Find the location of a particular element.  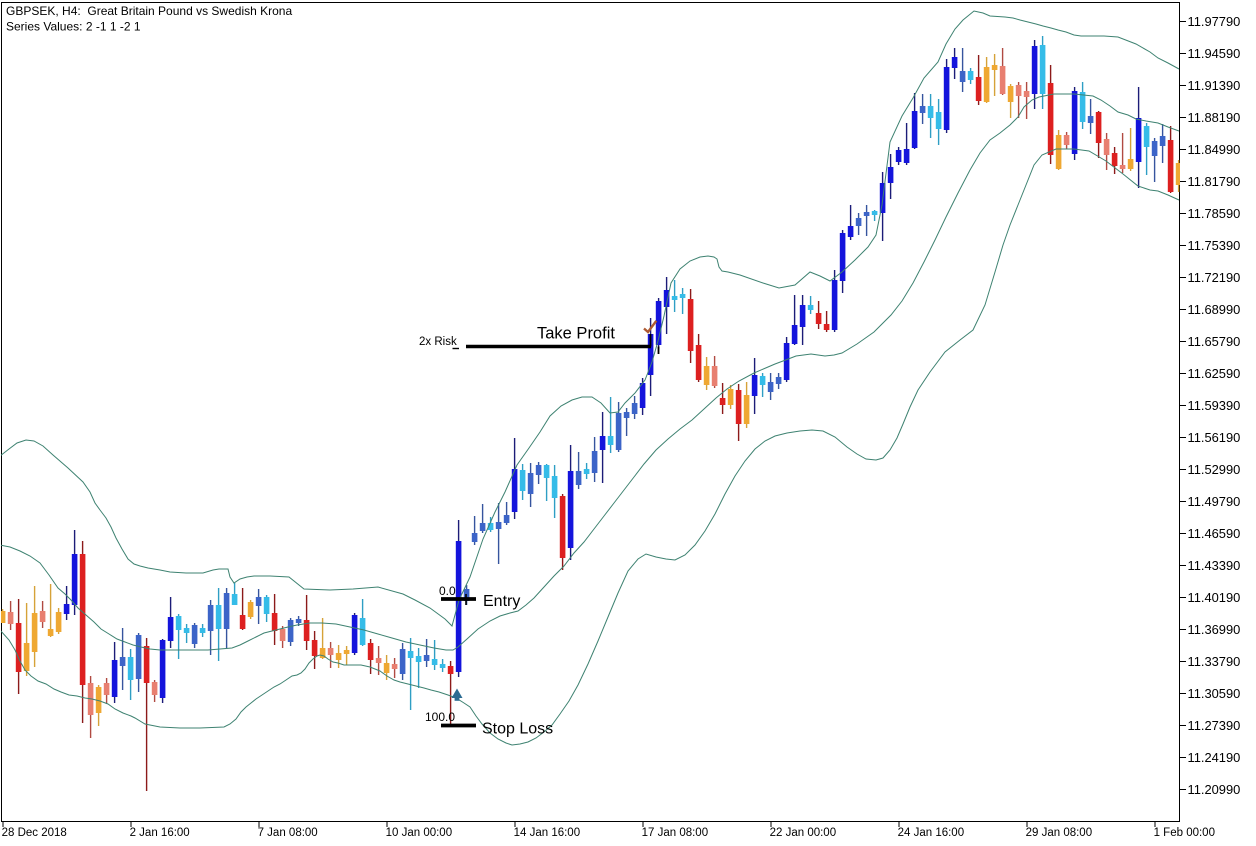

svg-text: 11.88190 is located at coordinates (1214, 117).